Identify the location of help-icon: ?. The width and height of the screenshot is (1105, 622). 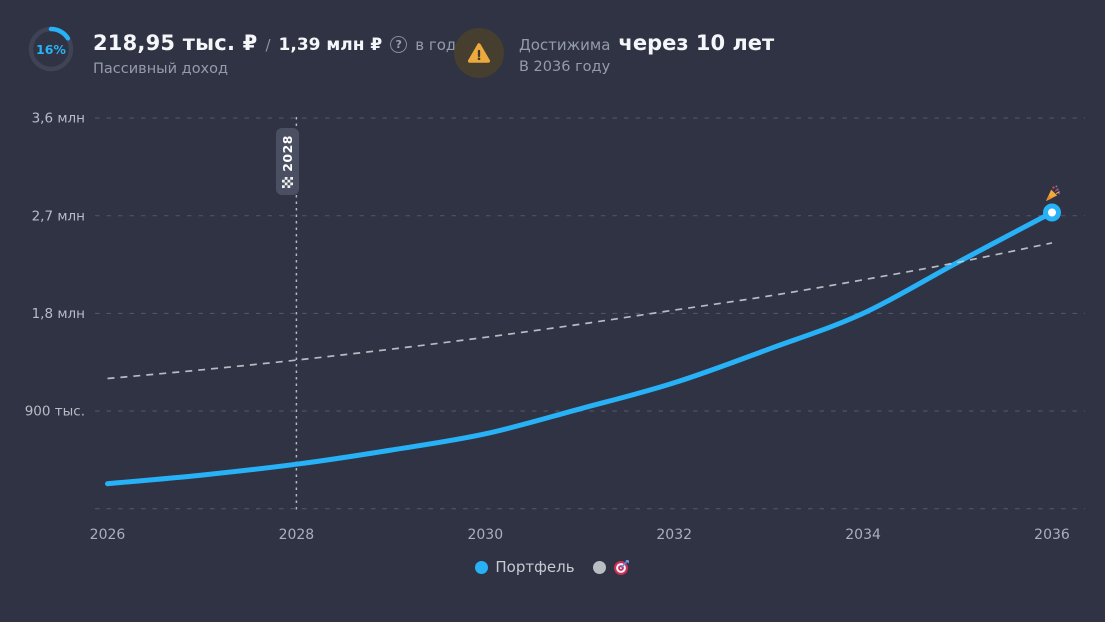
(399, 44).